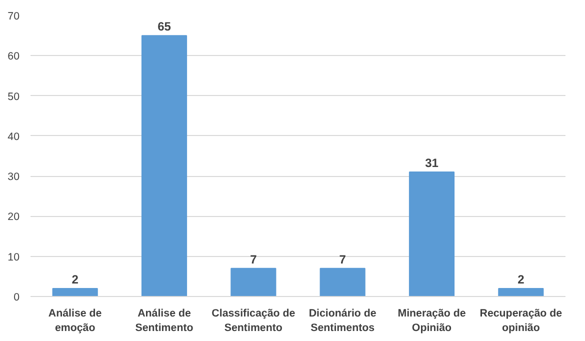  Describe the element at coordinates (75, 321) in the screenshot. I see `x-tick-label: Análise de emoção` at that location.